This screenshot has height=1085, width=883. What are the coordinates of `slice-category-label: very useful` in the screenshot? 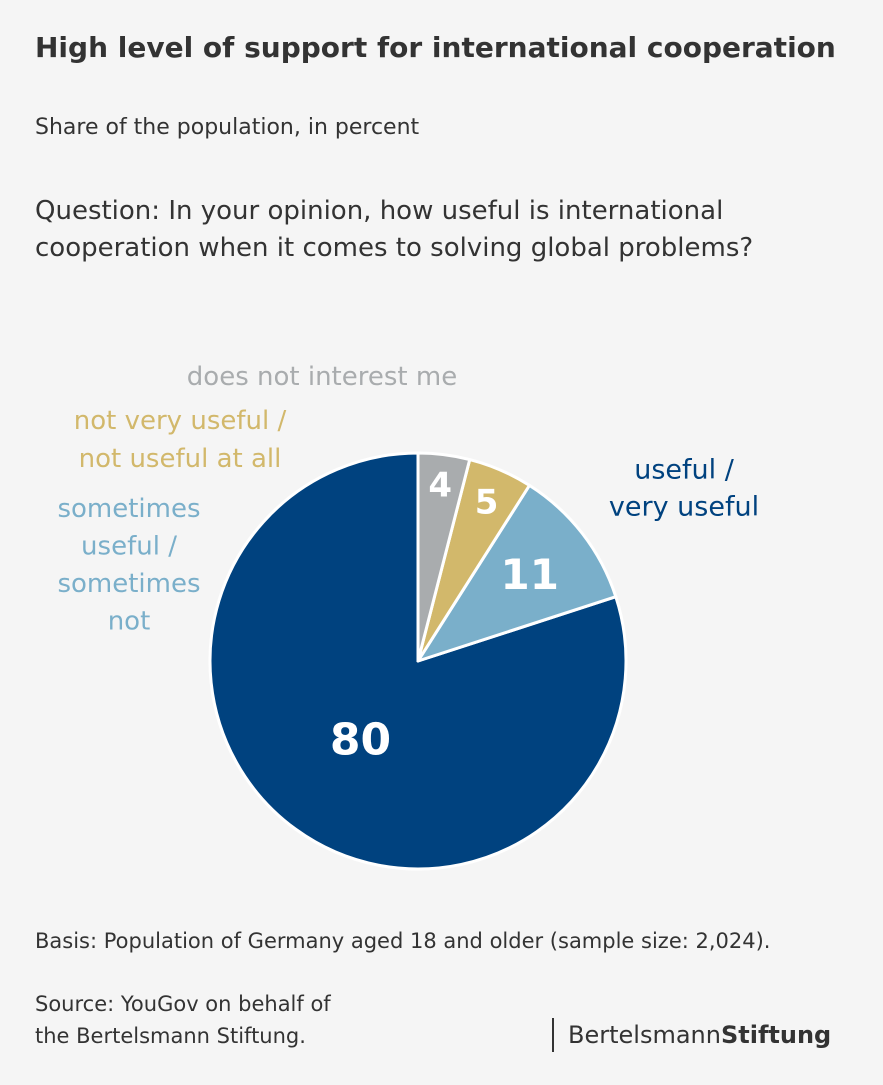 It's located at (684, 507).